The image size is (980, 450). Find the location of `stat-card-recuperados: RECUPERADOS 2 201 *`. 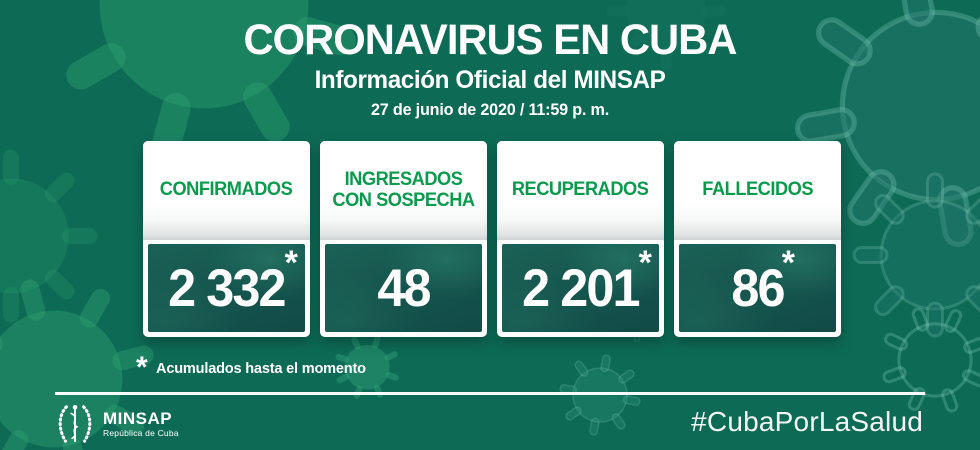

stat-card-recuperados: RECUPERADOS 2 201 * is located at coordinates (580, 239).